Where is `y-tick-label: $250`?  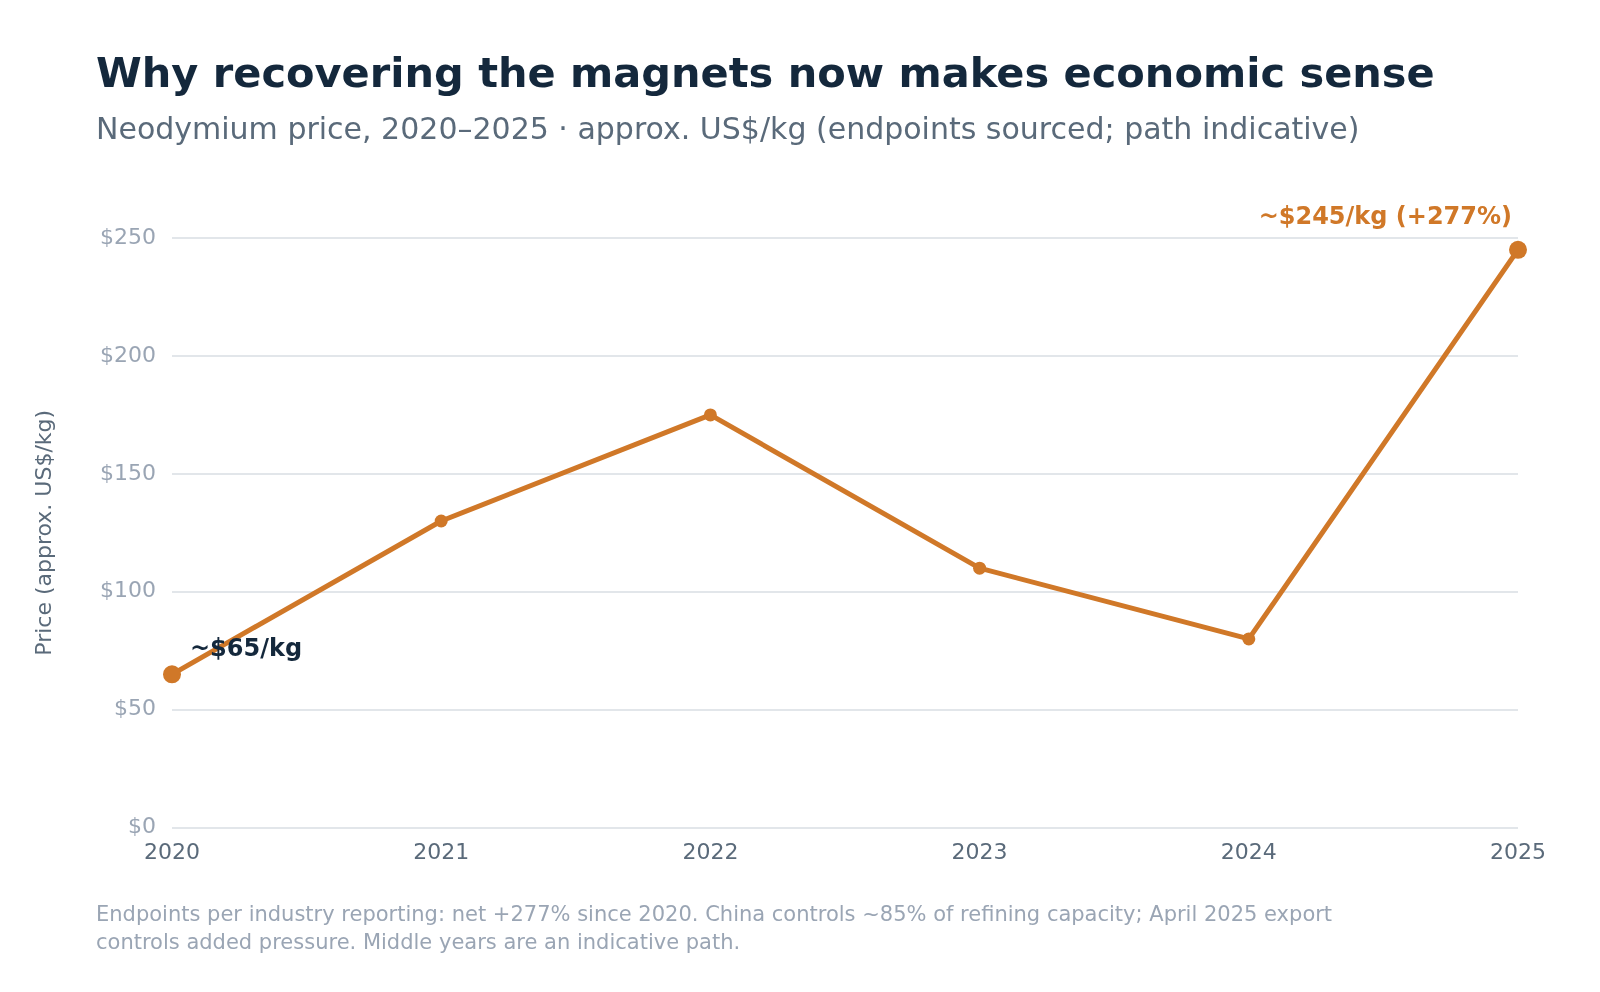 y-tick-label: $250 is located at coordinates (128, 236).